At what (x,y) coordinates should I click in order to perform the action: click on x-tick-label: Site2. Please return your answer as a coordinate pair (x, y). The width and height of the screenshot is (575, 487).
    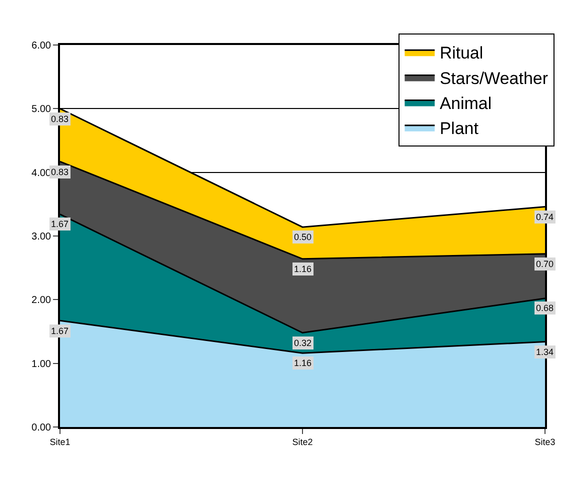
    Looking at the image, I should click on (302, 441).